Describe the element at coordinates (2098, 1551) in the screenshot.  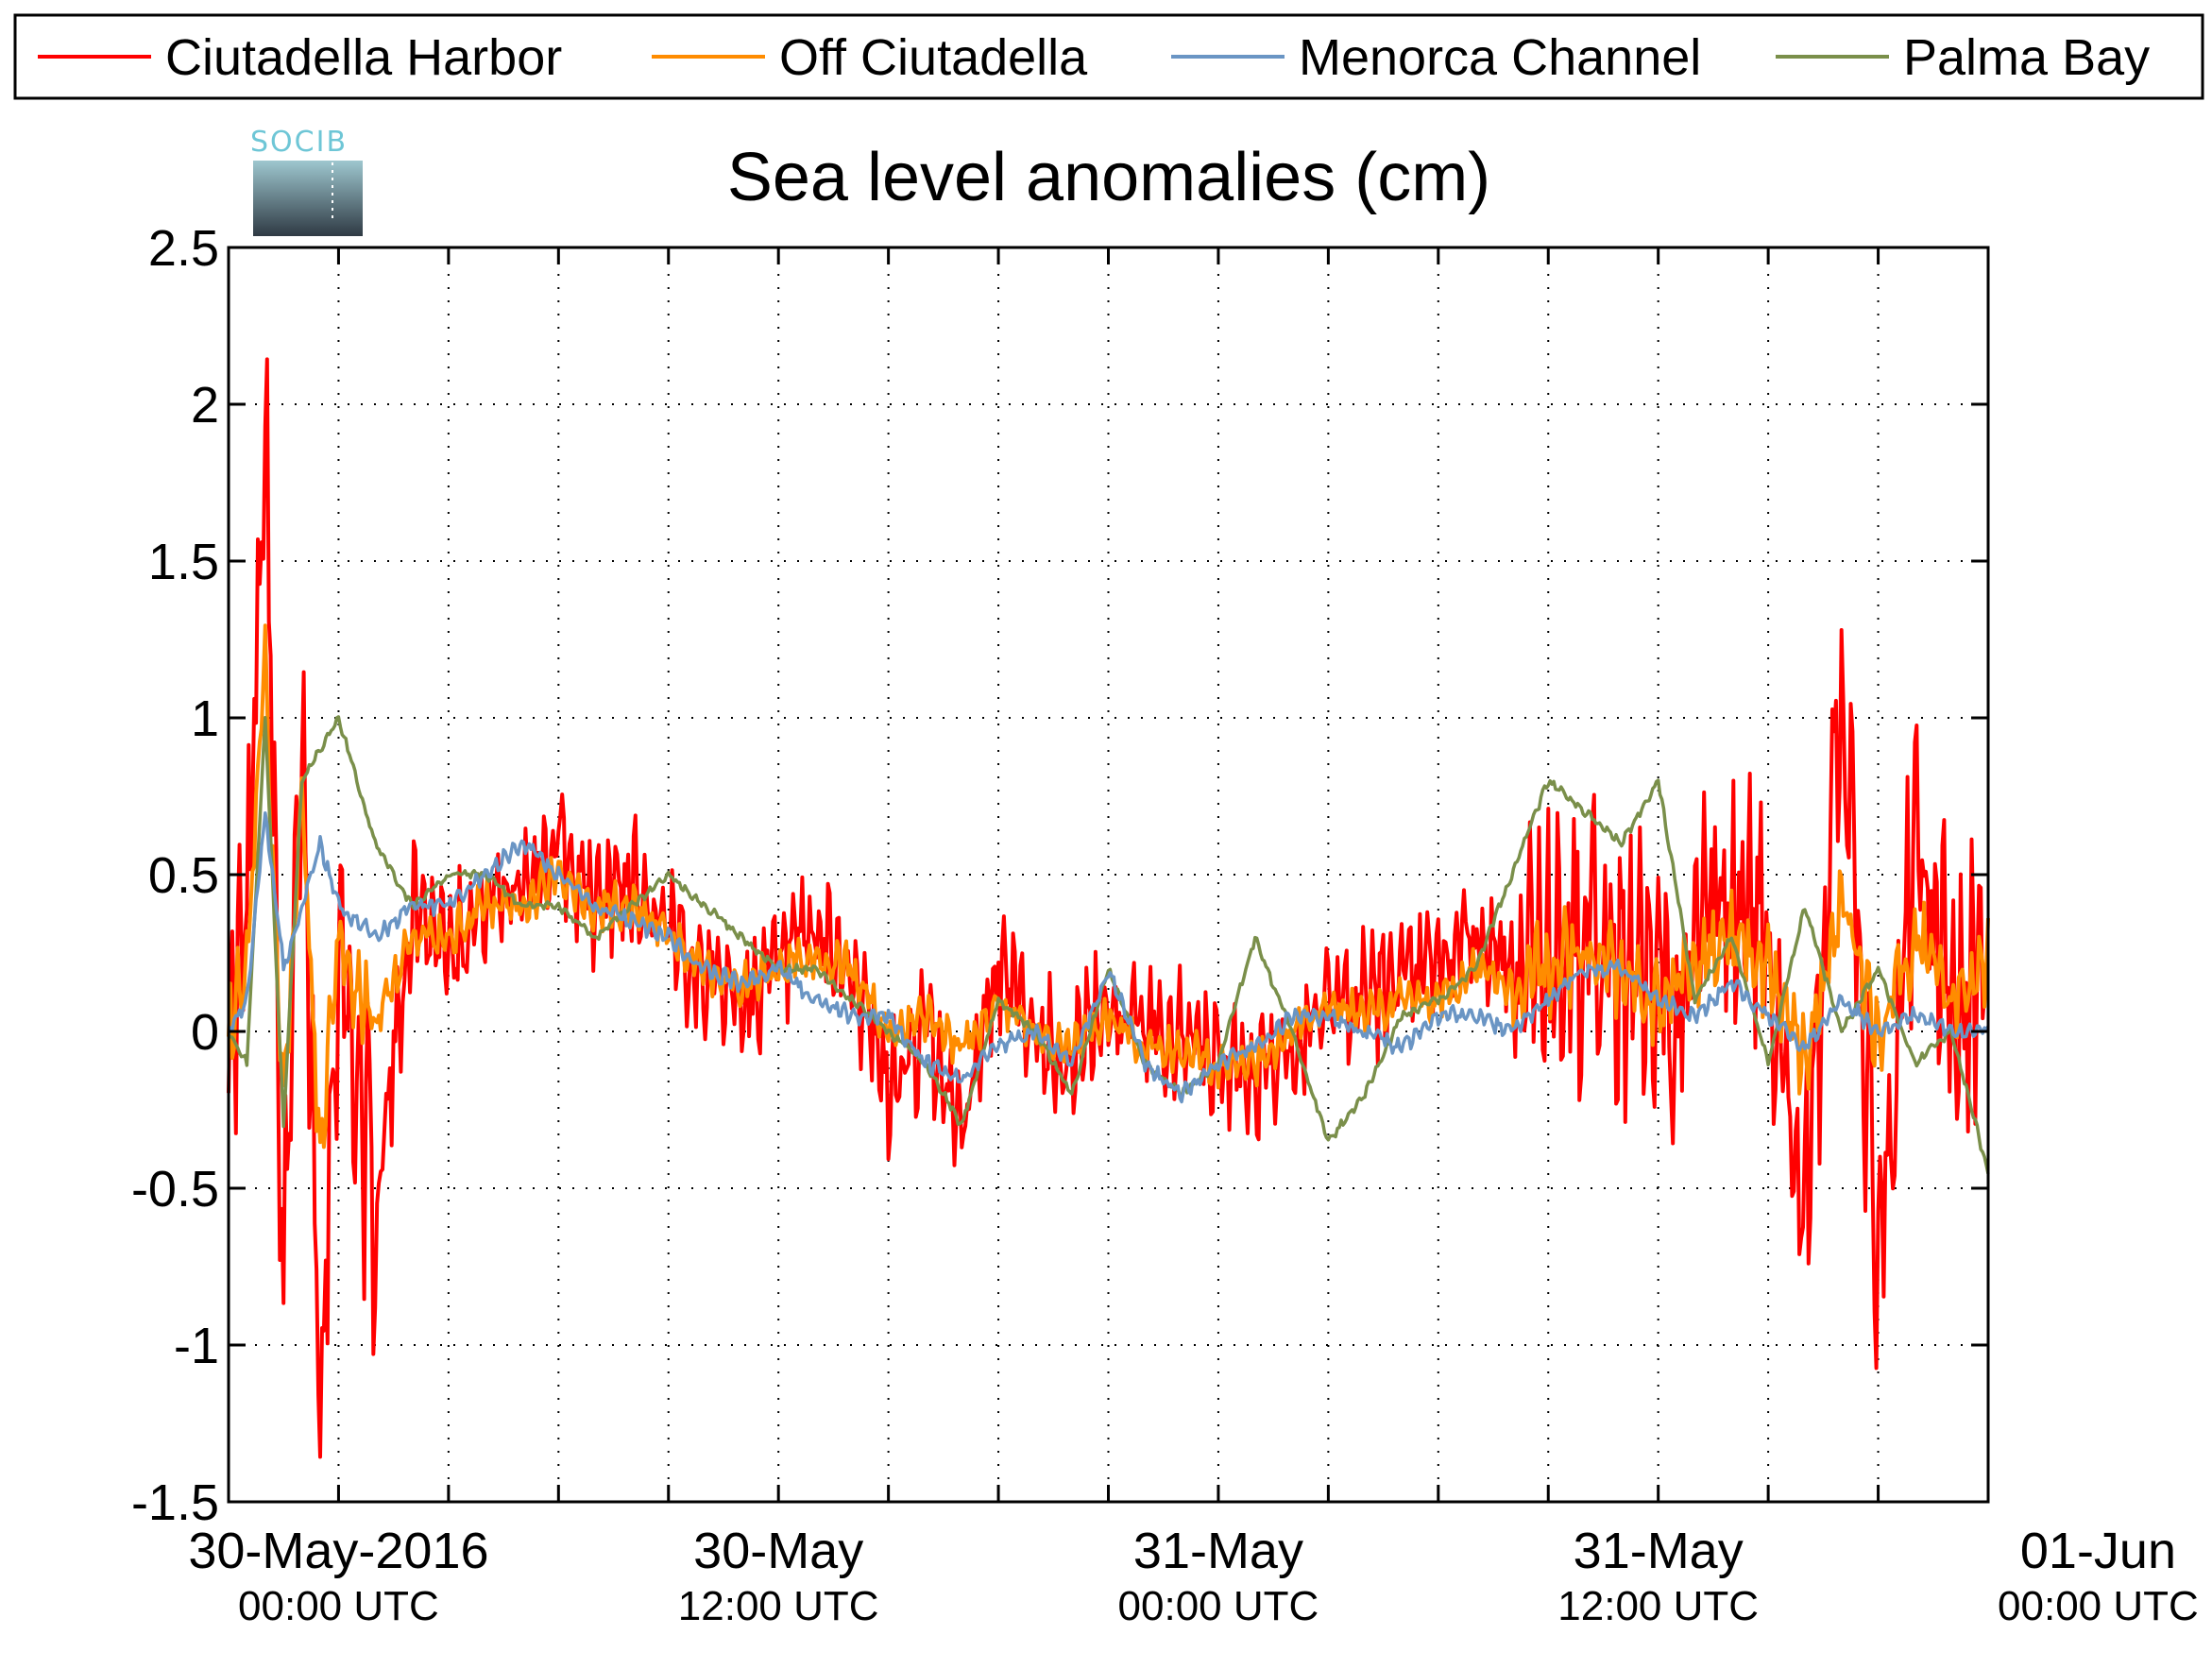
I see `x-tick-label-date: 01-Jun` at that location.